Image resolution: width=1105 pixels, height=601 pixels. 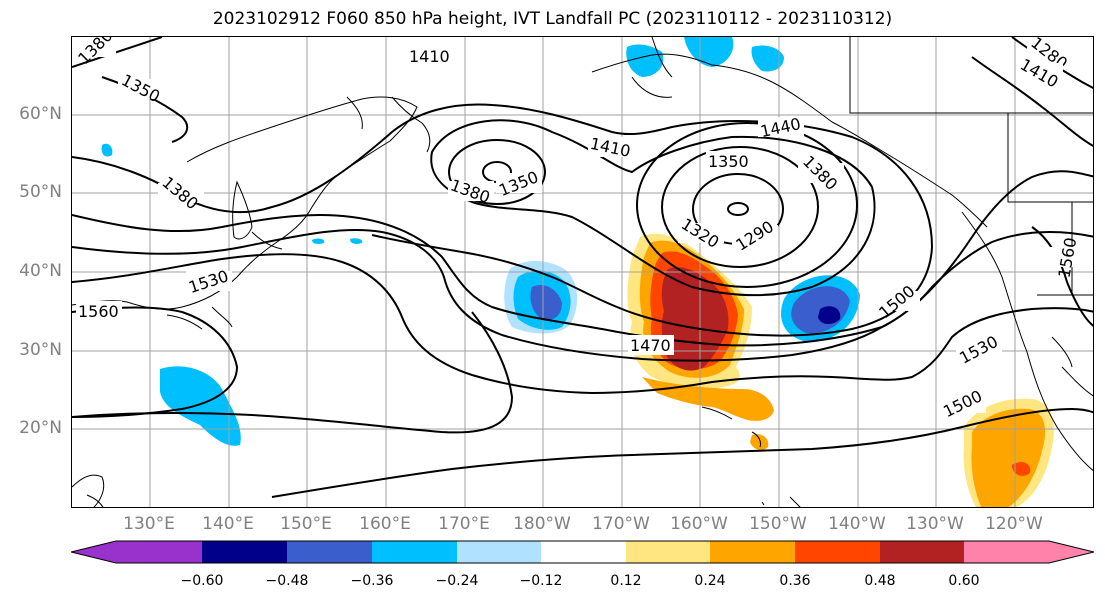 I want to click on colorbar-extend-min, so click(x=136, y=552).